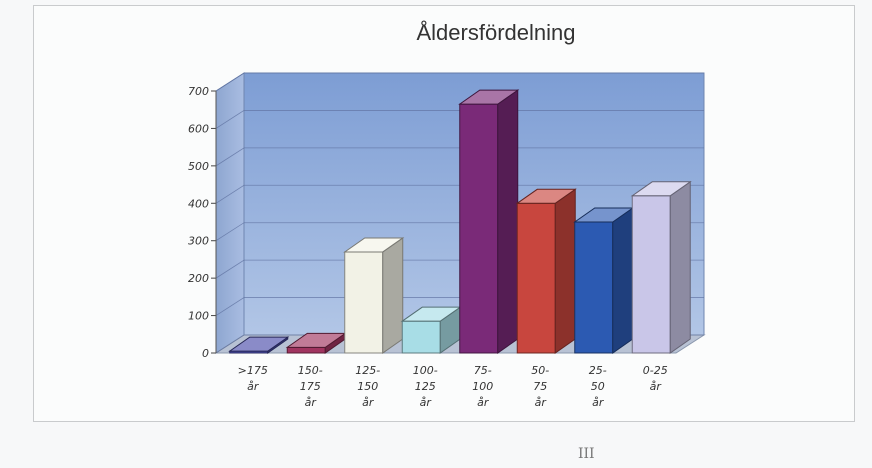 This screenshot has height=468, width=872. I want to click on chart-title: Åldersfördelning, so click(496, 32).